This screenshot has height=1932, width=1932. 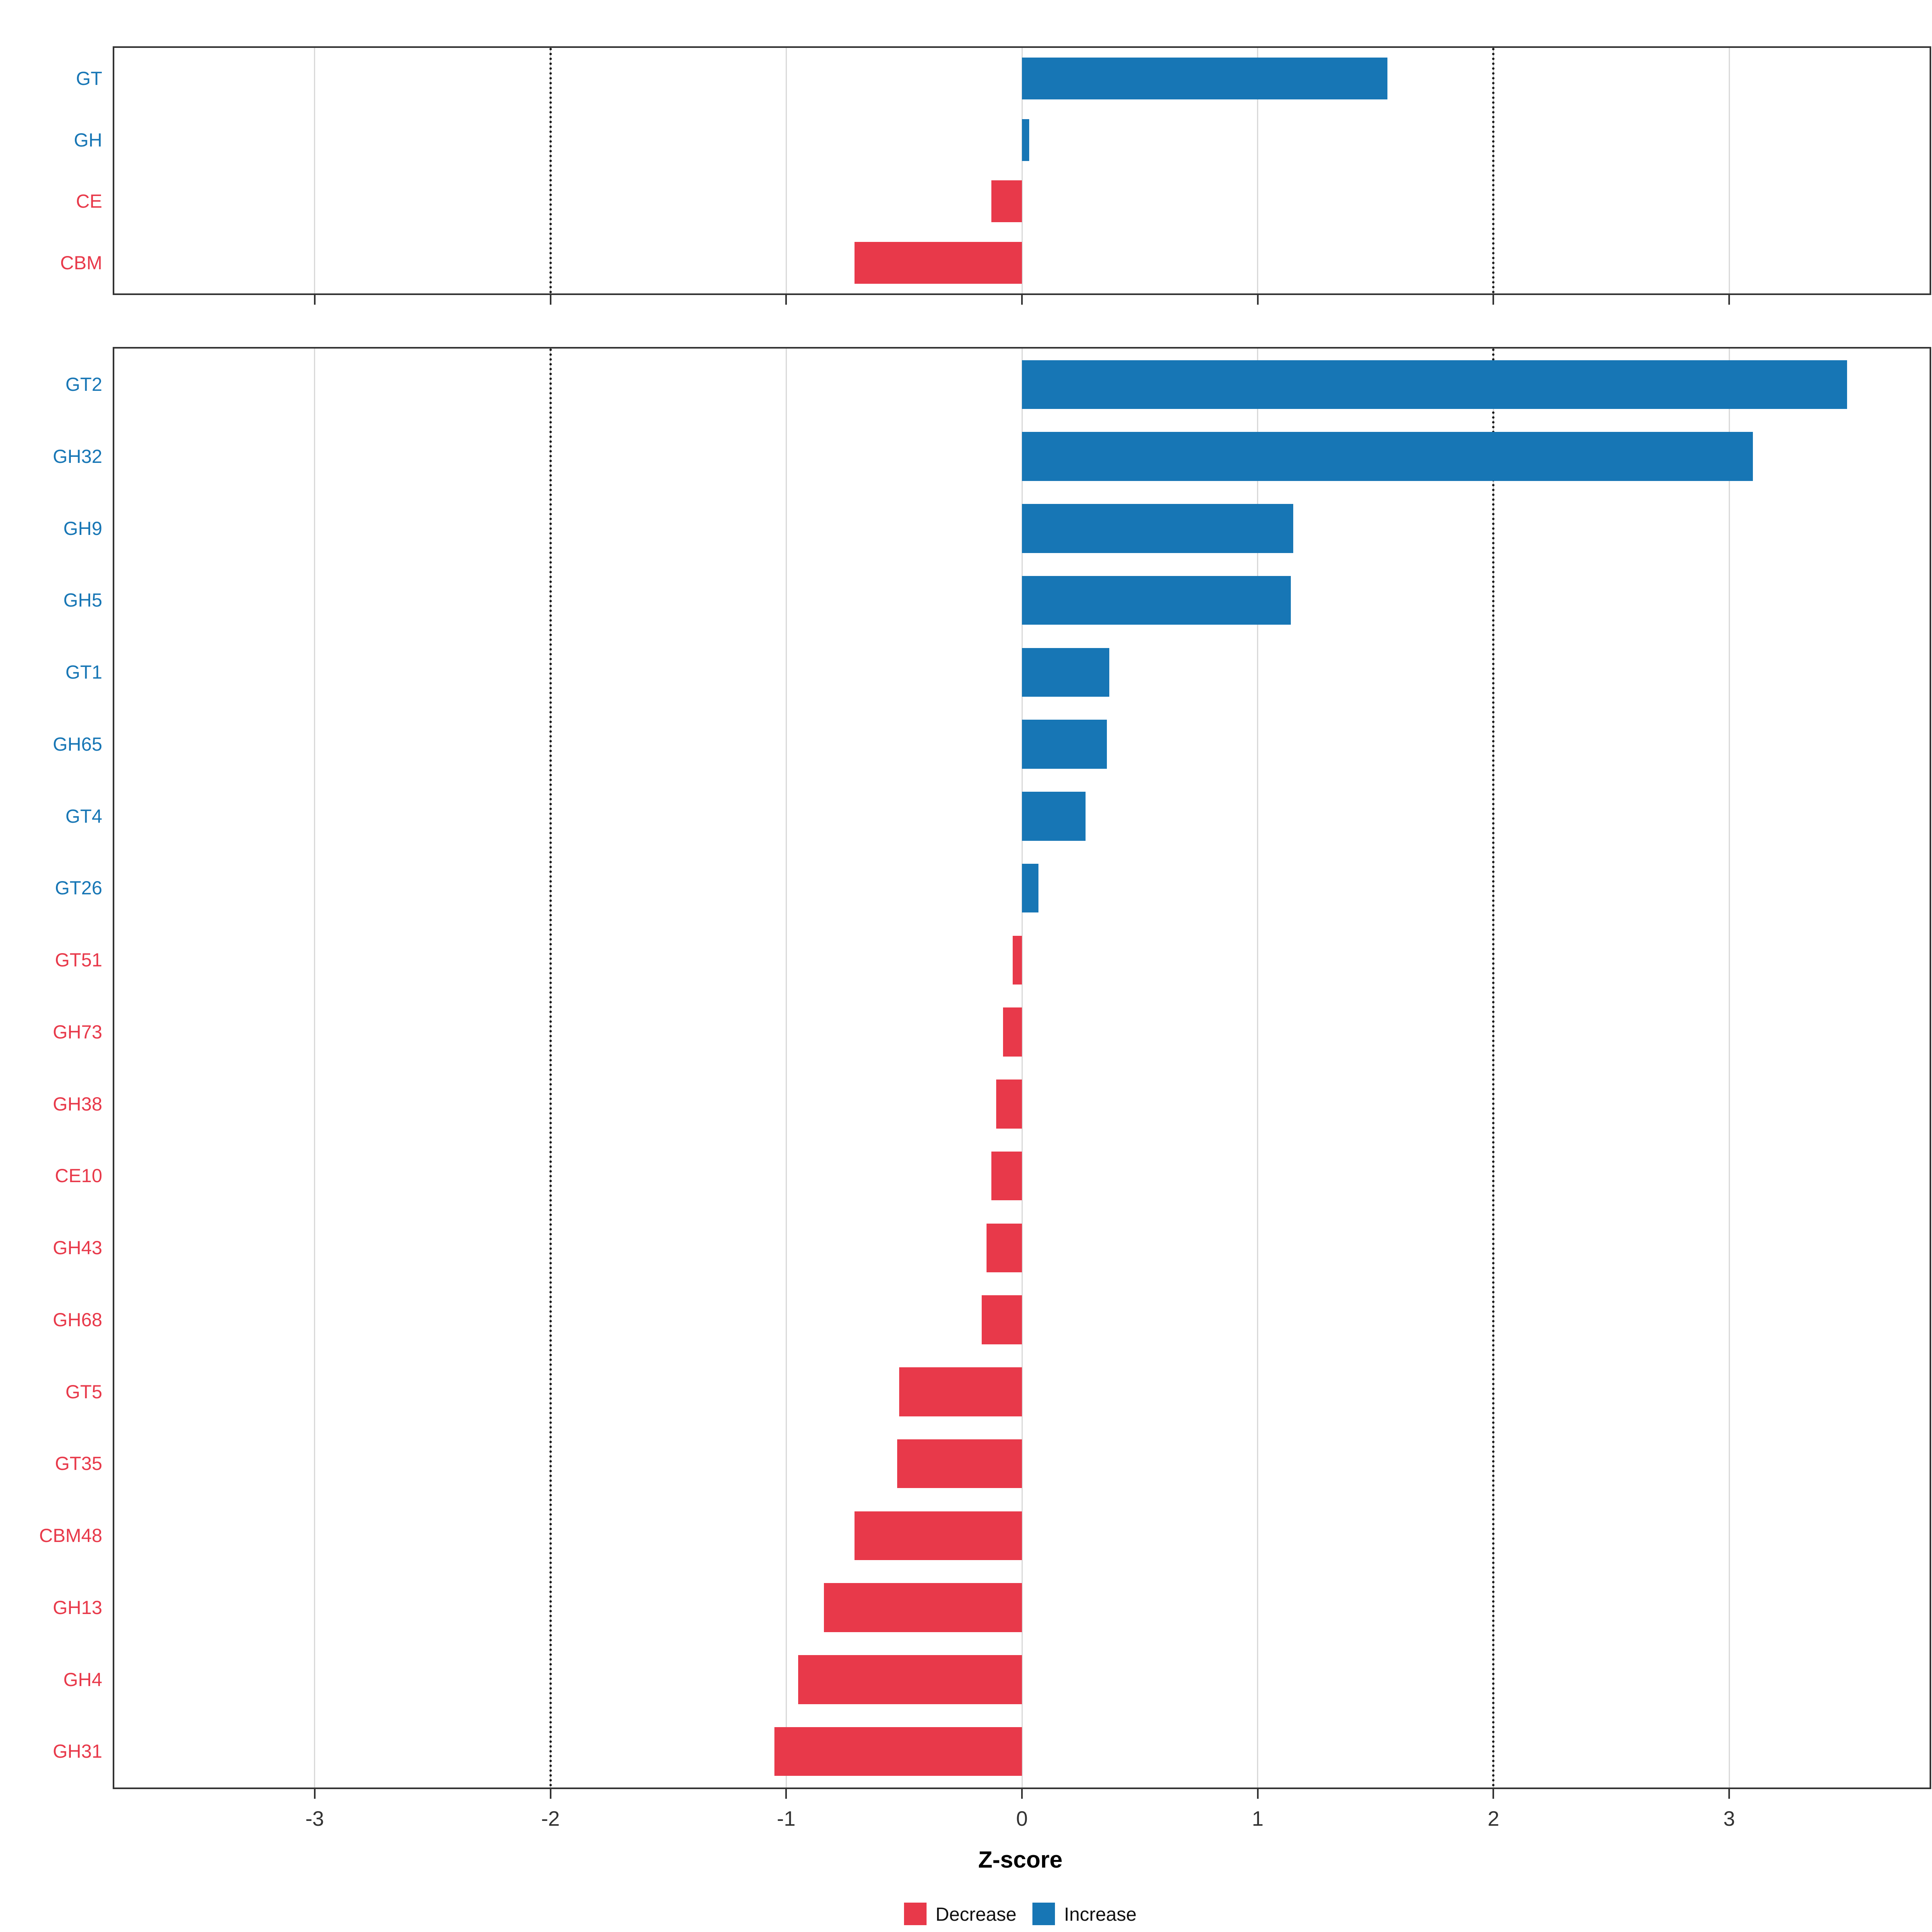 What do you see at coordinates (898, 1751) in the screenshot?
I see `bar-GH31` at bounding box center [898, 1751].